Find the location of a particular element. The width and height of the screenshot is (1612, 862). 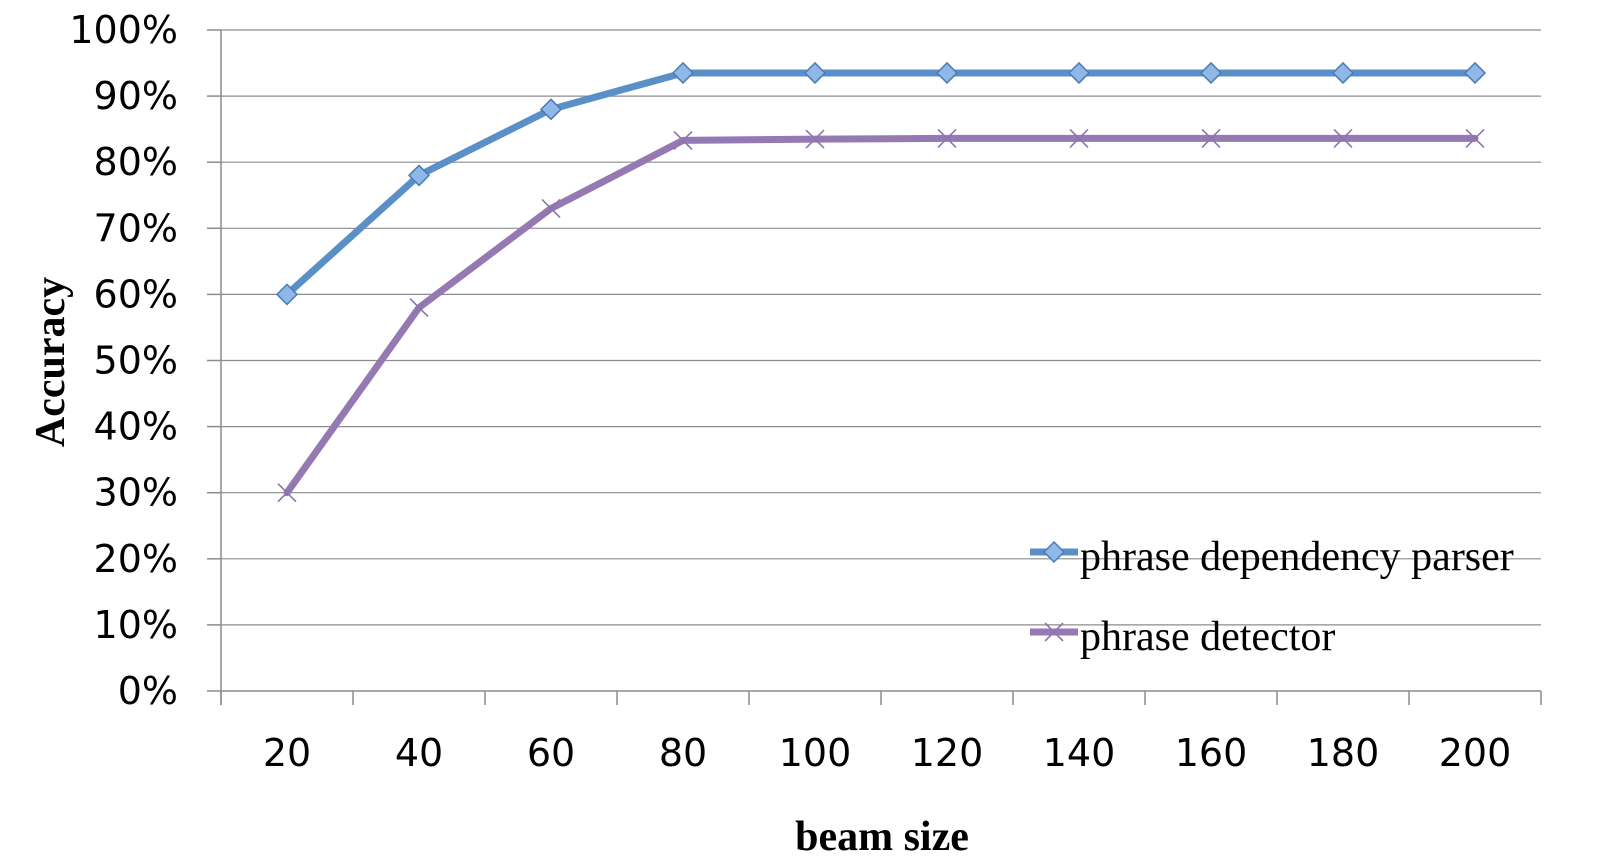

legend: phrase dependency parser phrase detector is located at coordinates (1272, 597).